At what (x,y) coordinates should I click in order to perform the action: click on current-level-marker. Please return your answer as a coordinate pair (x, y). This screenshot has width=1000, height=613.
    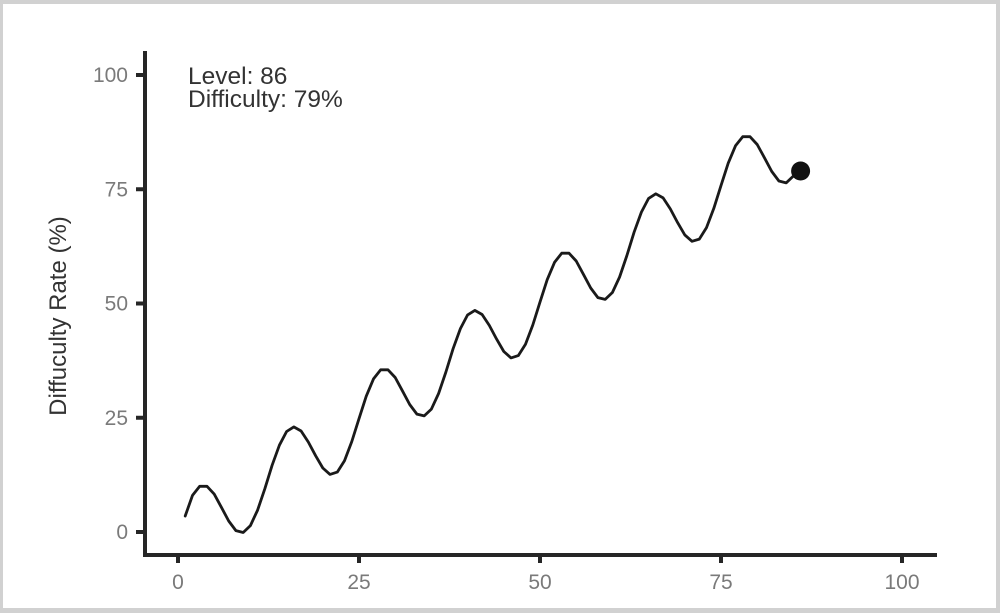
    Looking at the image, I should click on (801, 171).